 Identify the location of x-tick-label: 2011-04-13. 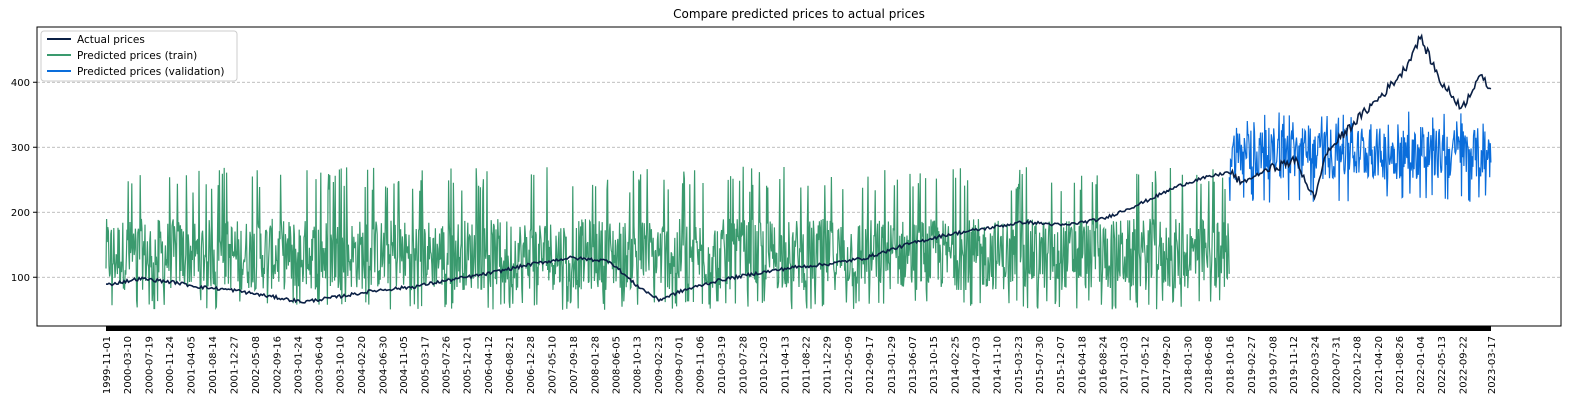
(785, 365).